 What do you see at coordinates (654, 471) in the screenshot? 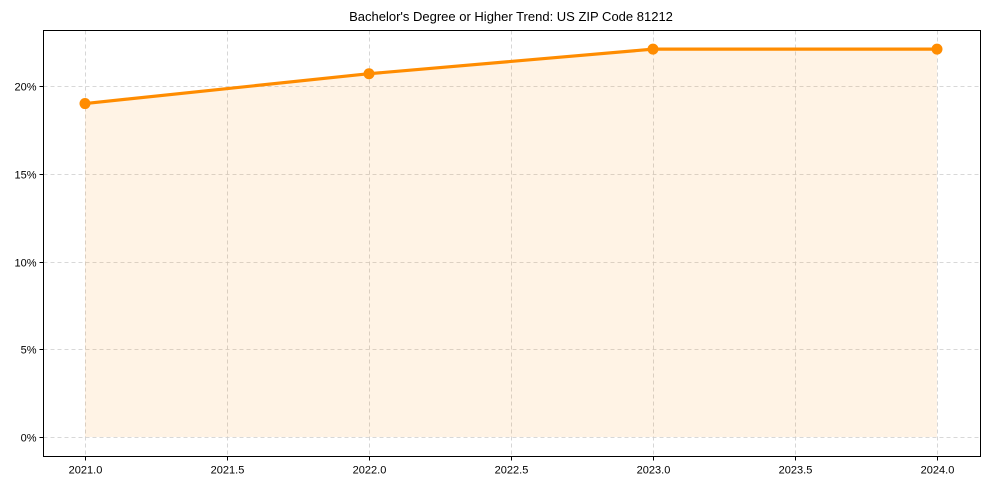
I see `x-tick-label: 2023.0` at bounding box center [654, 471].